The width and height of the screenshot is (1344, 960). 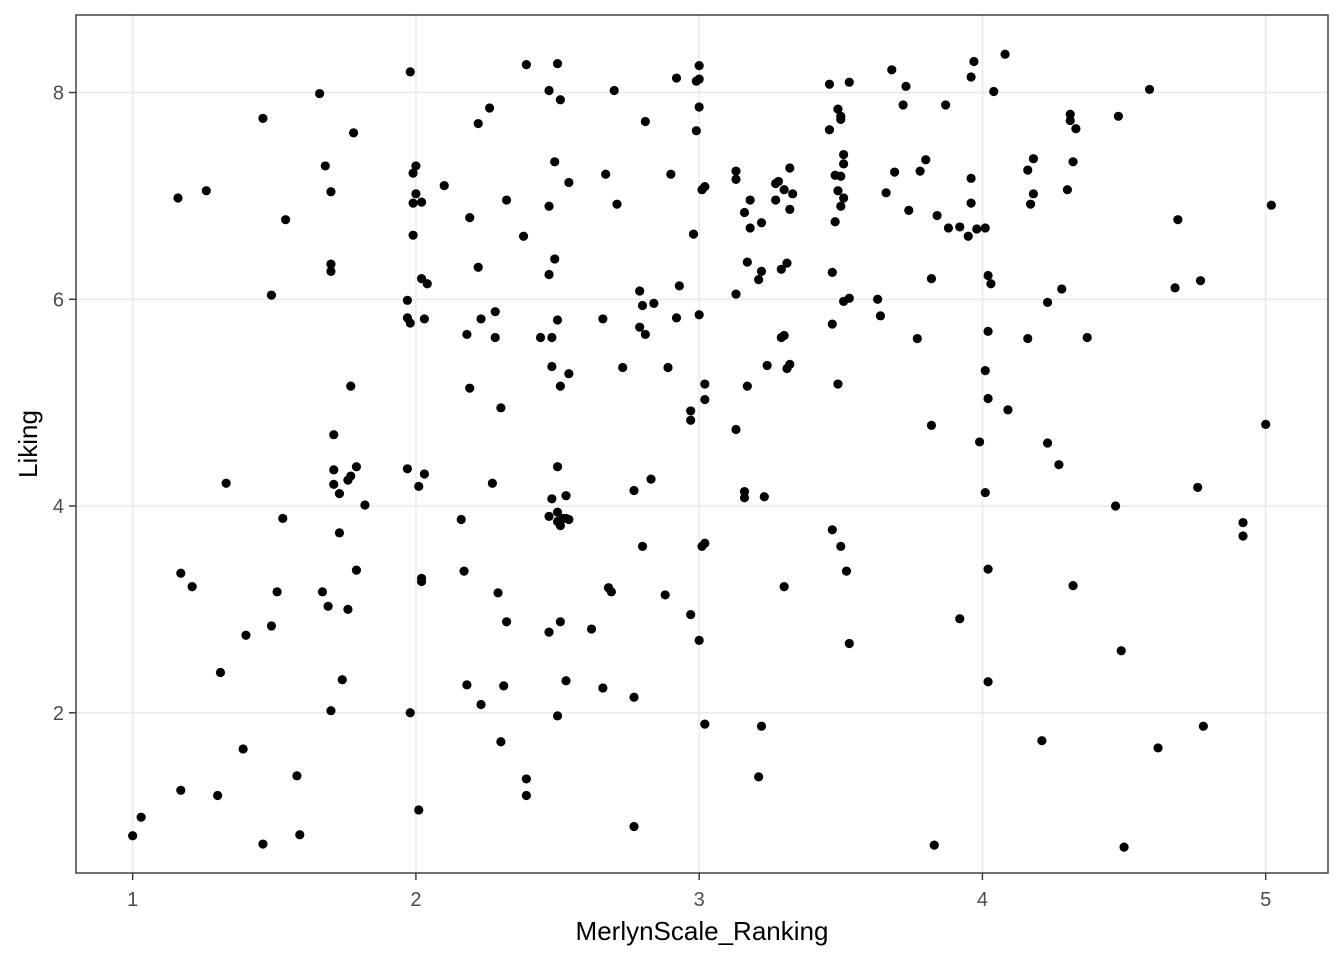 I want to click on y-axis-ticks: 2 4 6 8, so click(x=64, y=404).